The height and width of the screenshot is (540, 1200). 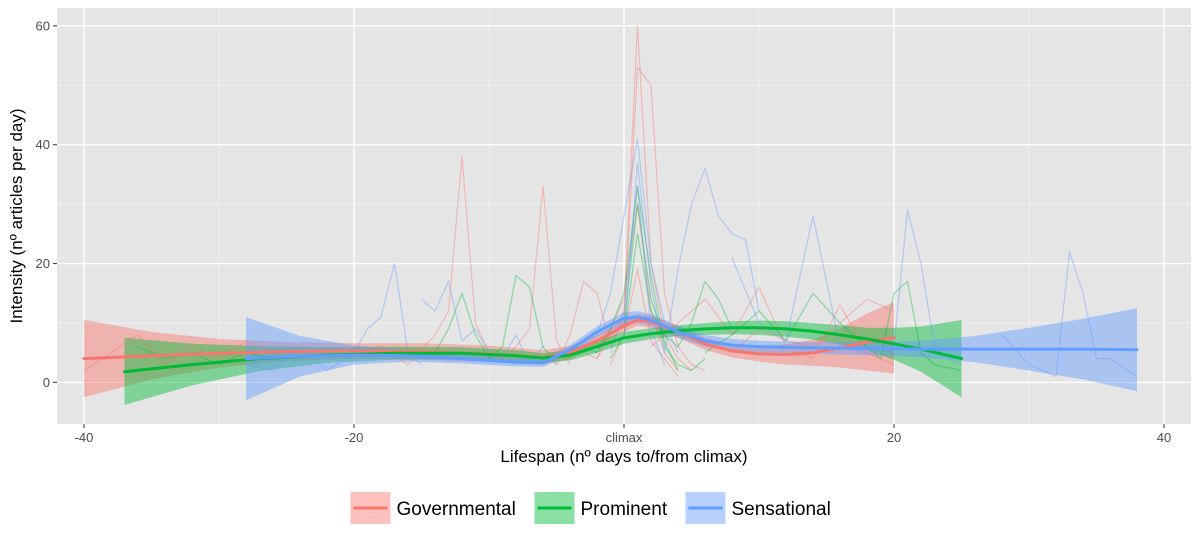 I want to click on y-tick-label: 60, so click(x=43, y=25).